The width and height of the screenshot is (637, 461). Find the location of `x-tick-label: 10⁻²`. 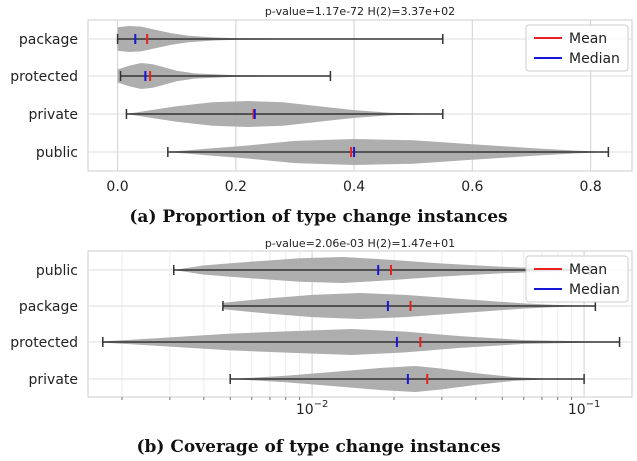

x-tick-label: 10⁻² is located at coordinates (312, 408).